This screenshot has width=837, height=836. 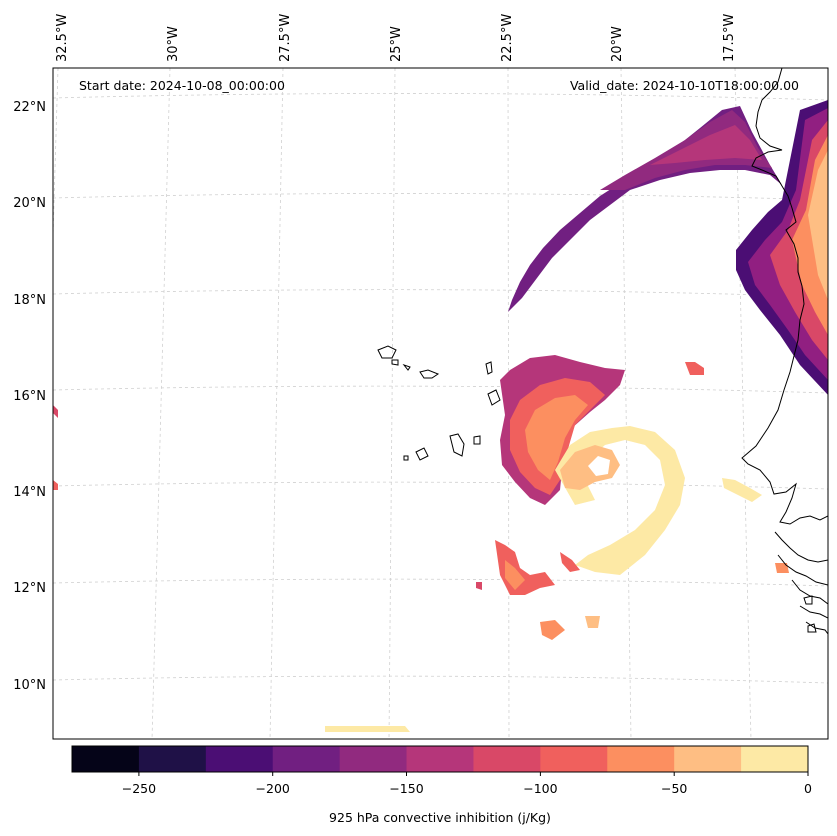 I want to click on cape-verde-santa-luzia, so click(x=406, y=367).